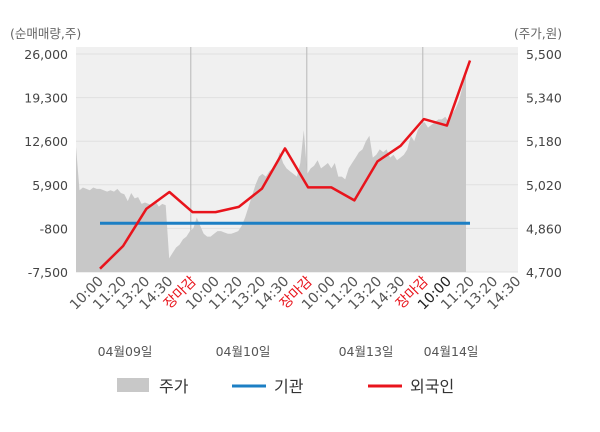  Describe the element at coordinates (544, 141) in the screenshot. I see `y-right-tick-label: 5,180` at that location.